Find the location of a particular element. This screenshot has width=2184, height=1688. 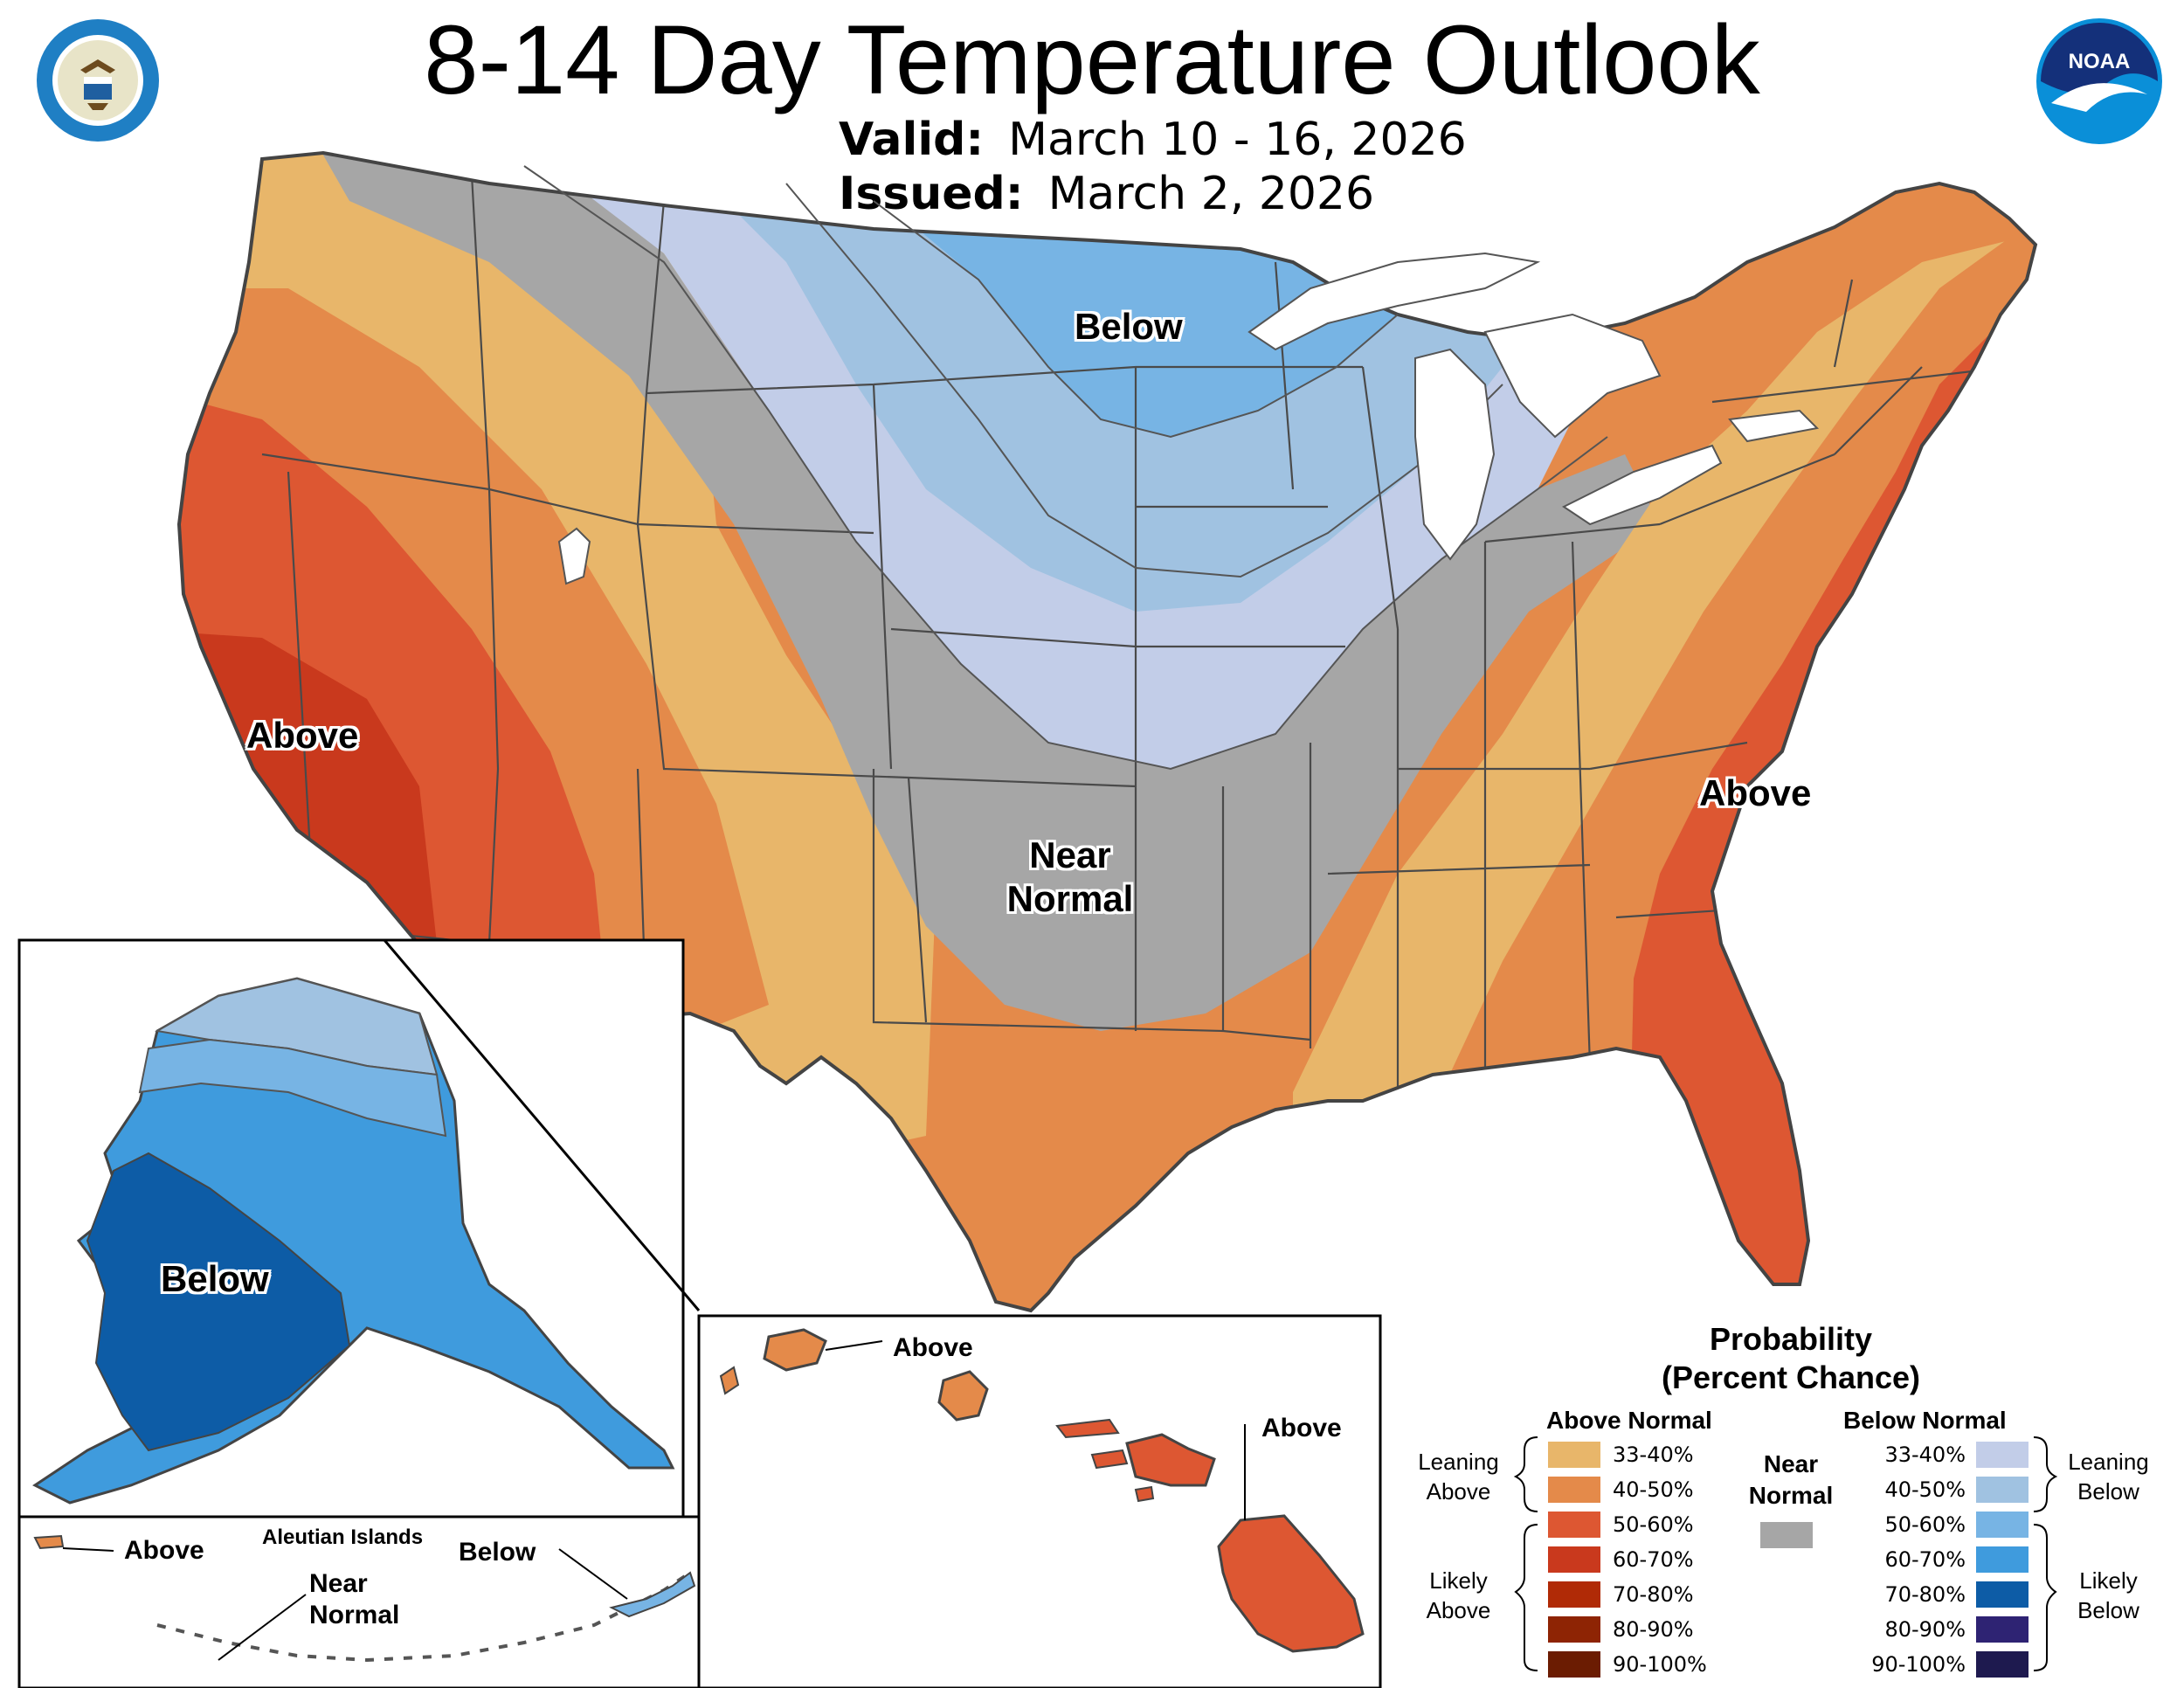

legend-above-label: 90-100% is located at coordinates (1660, 1664).